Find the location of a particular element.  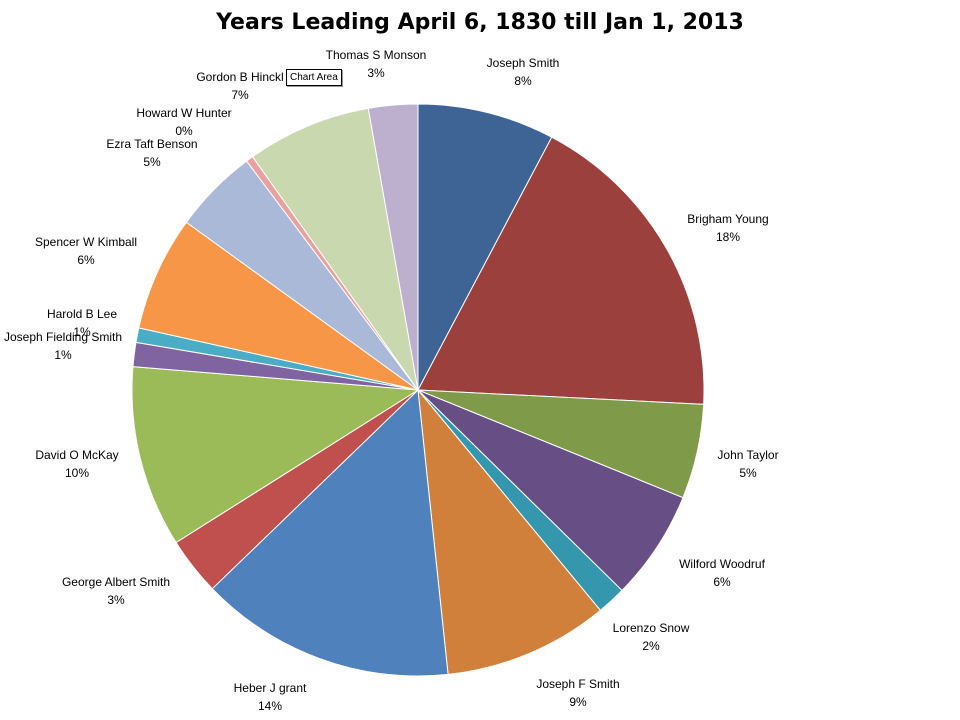

slice-label: Lorenzo Snow 2% is located at coordinates (651, 637).